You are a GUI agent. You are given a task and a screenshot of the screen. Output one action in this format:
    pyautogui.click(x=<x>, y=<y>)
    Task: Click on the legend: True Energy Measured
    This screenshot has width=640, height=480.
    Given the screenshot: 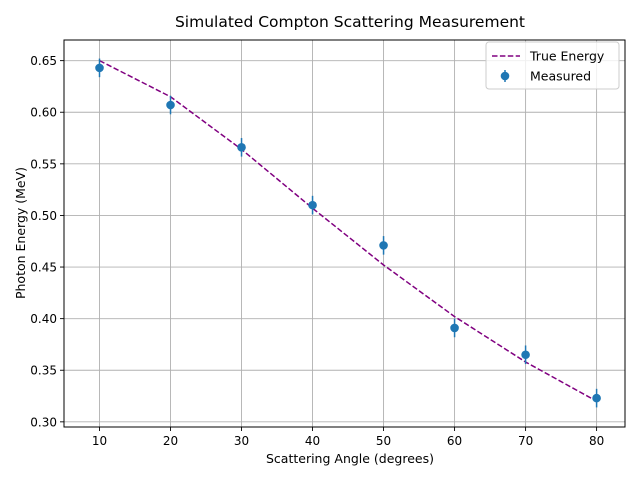 What is the action you would take?
    pyautogui.click(x=552, y=65)
    